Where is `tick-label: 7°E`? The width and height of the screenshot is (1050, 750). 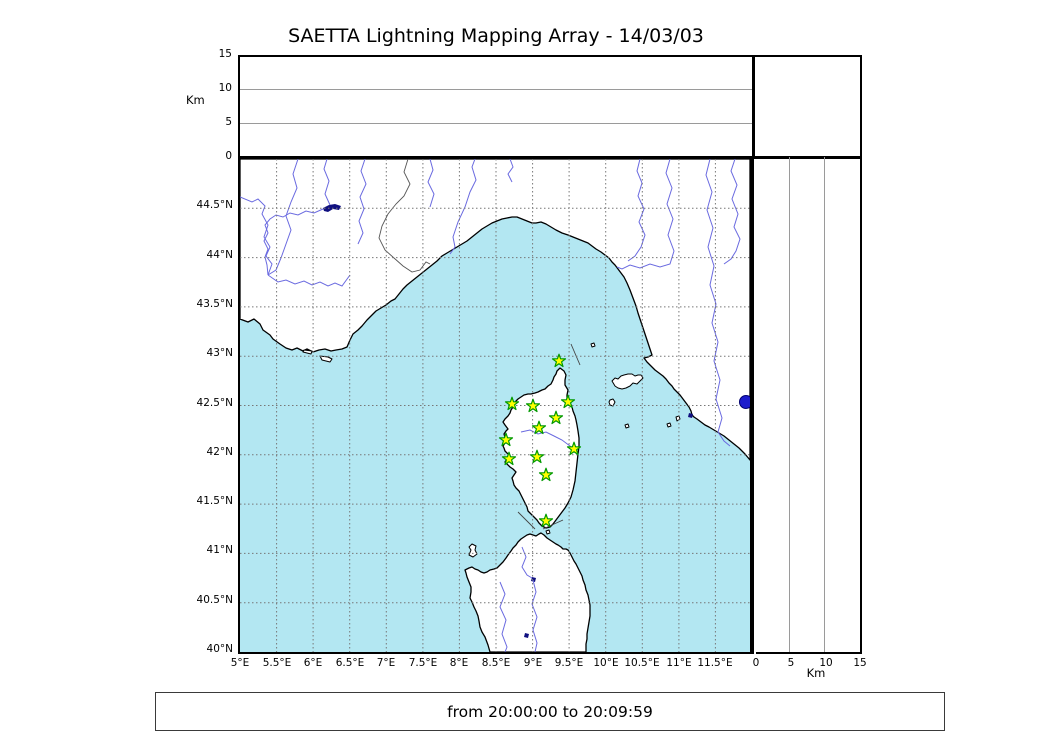 tick-label: 7°E is located at coordinates (386, 663).